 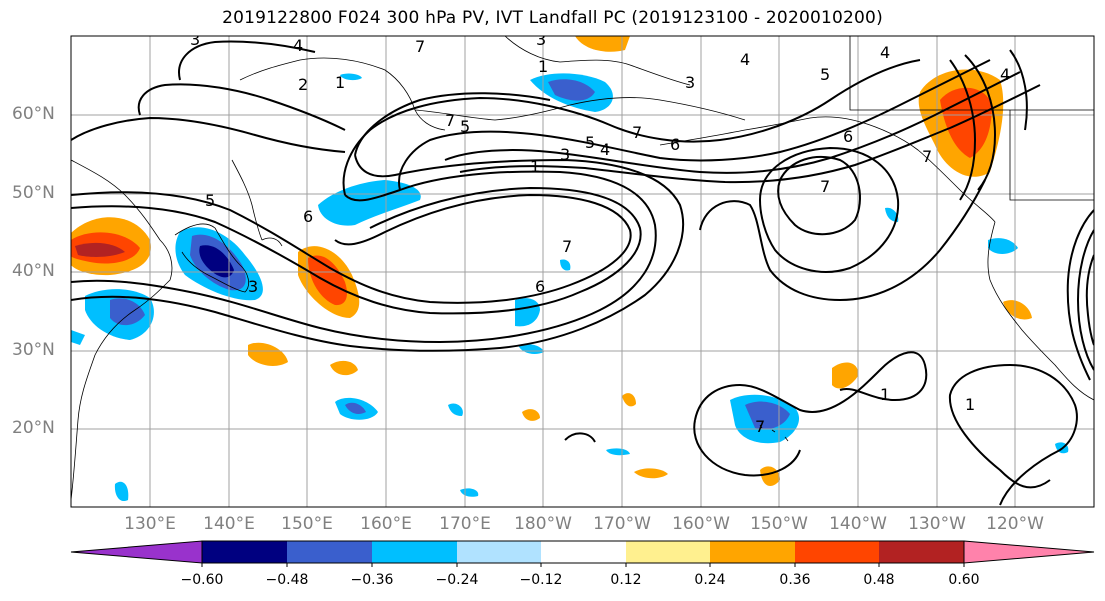 What do you see at coordinates (457, 580) in the screenshot?
I see `colorbar-tick-label: −0.24` at bounding box center [457, 580].